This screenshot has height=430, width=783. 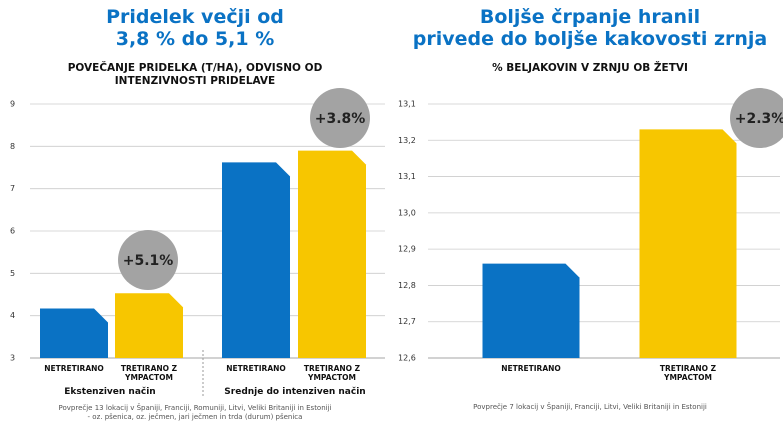 I want to click on group-label: Ekstenziven način, so click(x=110, y=392).